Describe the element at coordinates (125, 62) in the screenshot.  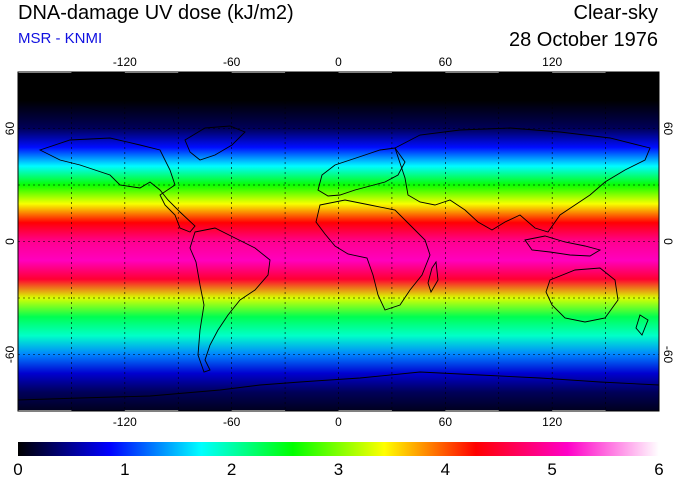
I see `lon-tick-label-top: -120` at that location.